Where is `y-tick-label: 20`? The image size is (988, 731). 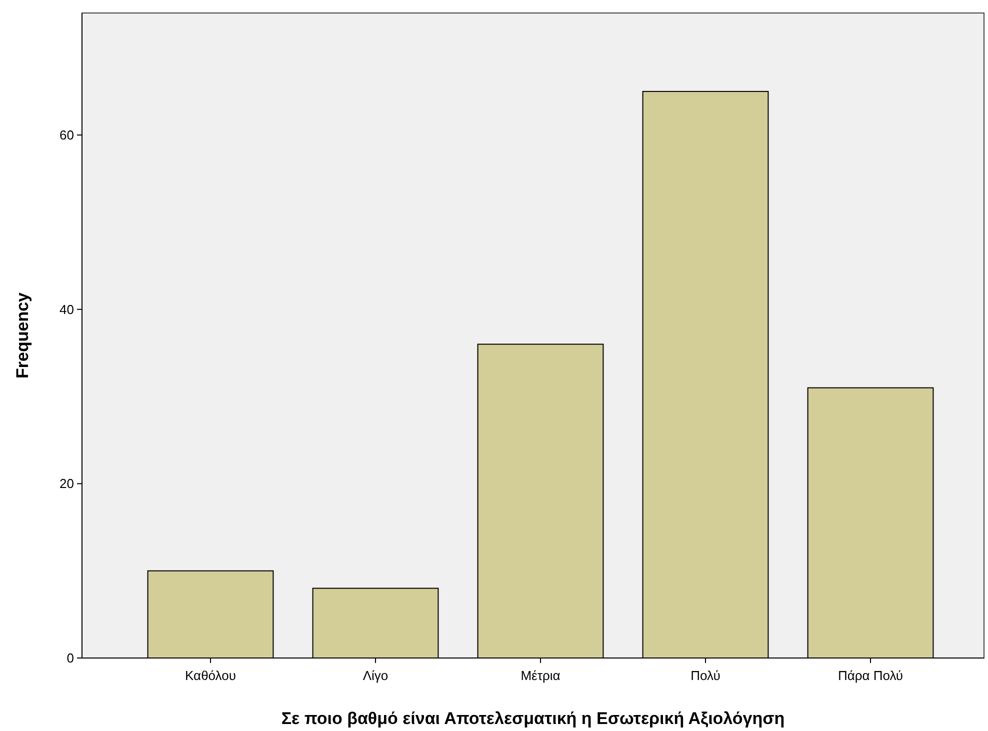 y-tick-label: 20 is located at coordinates (67, 484).